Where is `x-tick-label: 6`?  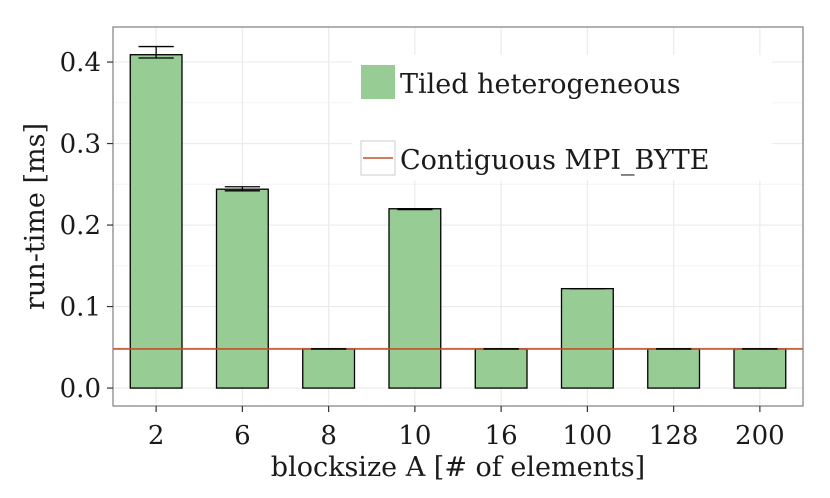
x-tick-label: 6 is located at coordinates (242, 436).